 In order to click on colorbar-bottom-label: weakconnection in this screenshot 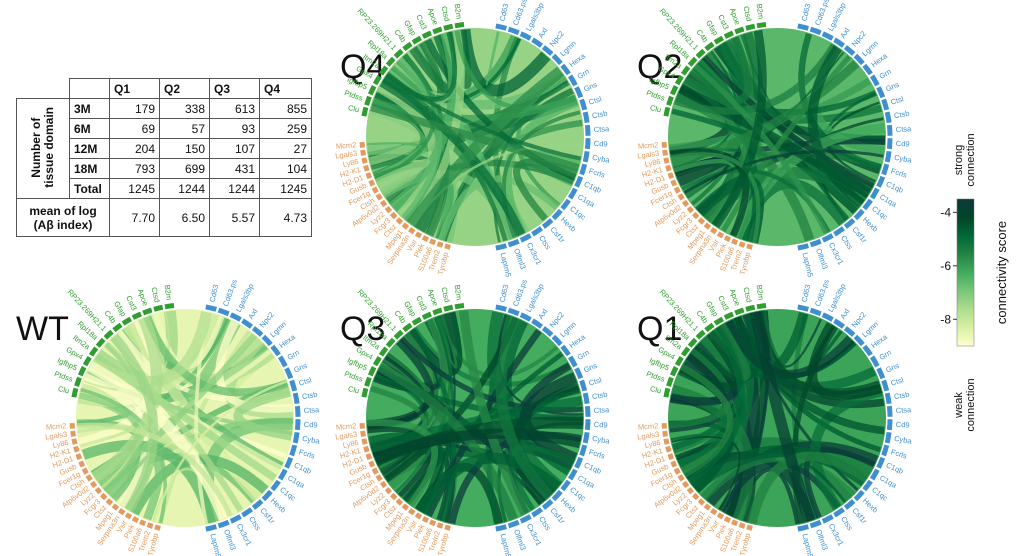, I will do `click(965, 404)`.